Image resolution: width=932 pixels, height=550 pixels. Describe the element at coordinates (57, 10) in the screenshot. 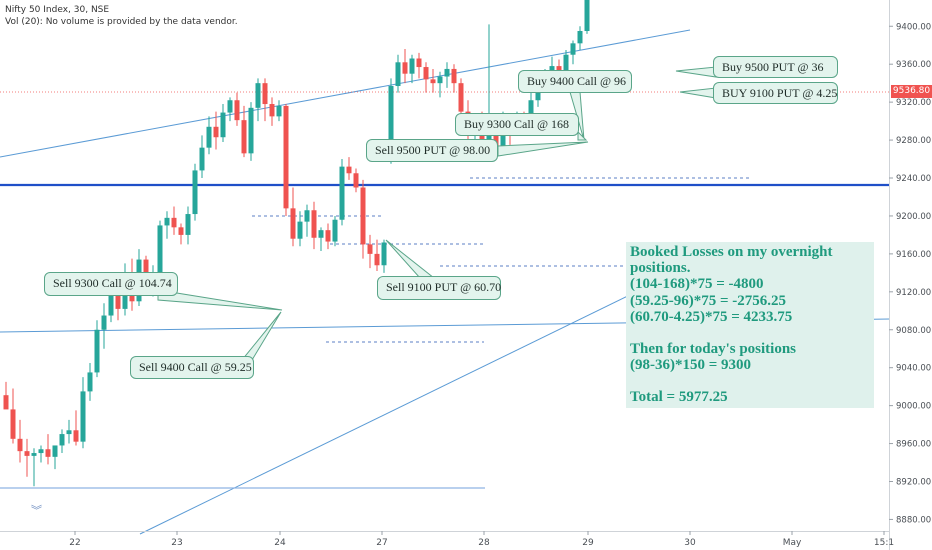

I see `symbol-title: Nifty 50 Index, 30, NSE` at that location.